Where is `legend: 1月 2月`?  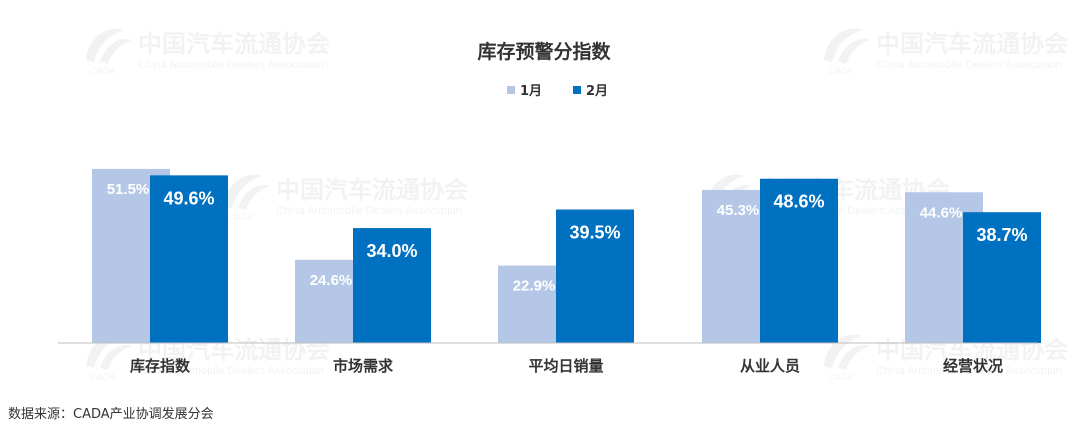
legend: 1月 2月 is located at coordinates (557, 91).